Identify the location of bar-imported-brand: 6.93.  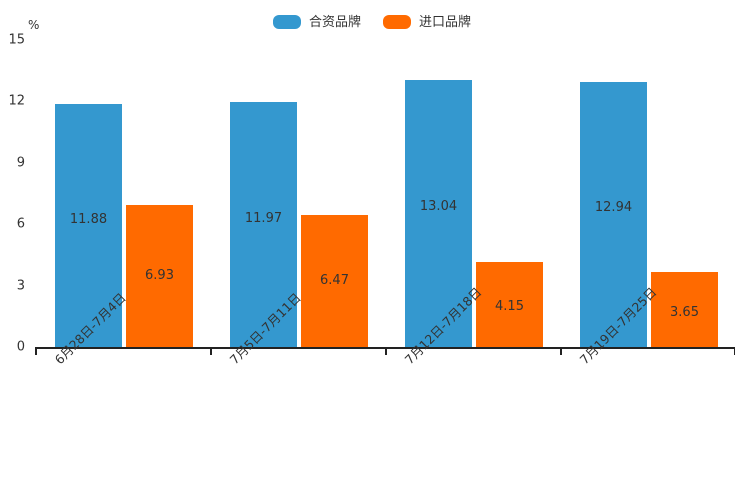
(159, 276).